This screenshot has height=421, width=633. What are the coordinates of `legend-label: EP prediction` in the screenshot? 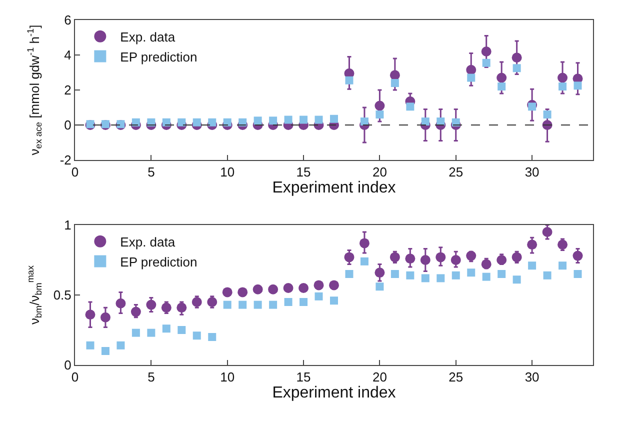 It's located at (159, 262).